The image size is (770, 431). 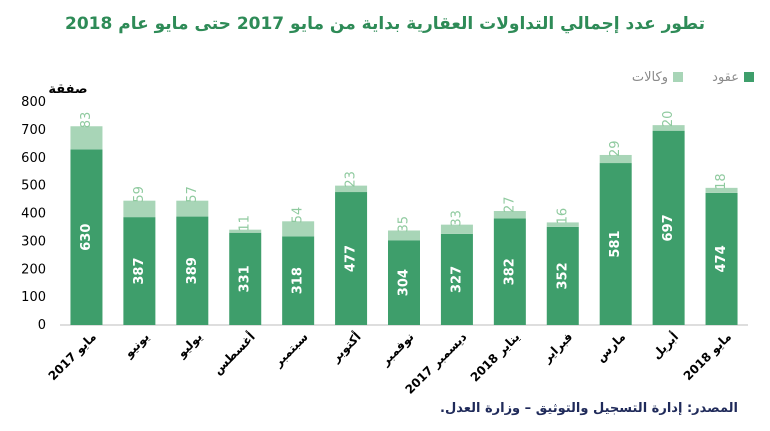 I want to click on data-label-contracts: 630, so click(x=86, y=237).